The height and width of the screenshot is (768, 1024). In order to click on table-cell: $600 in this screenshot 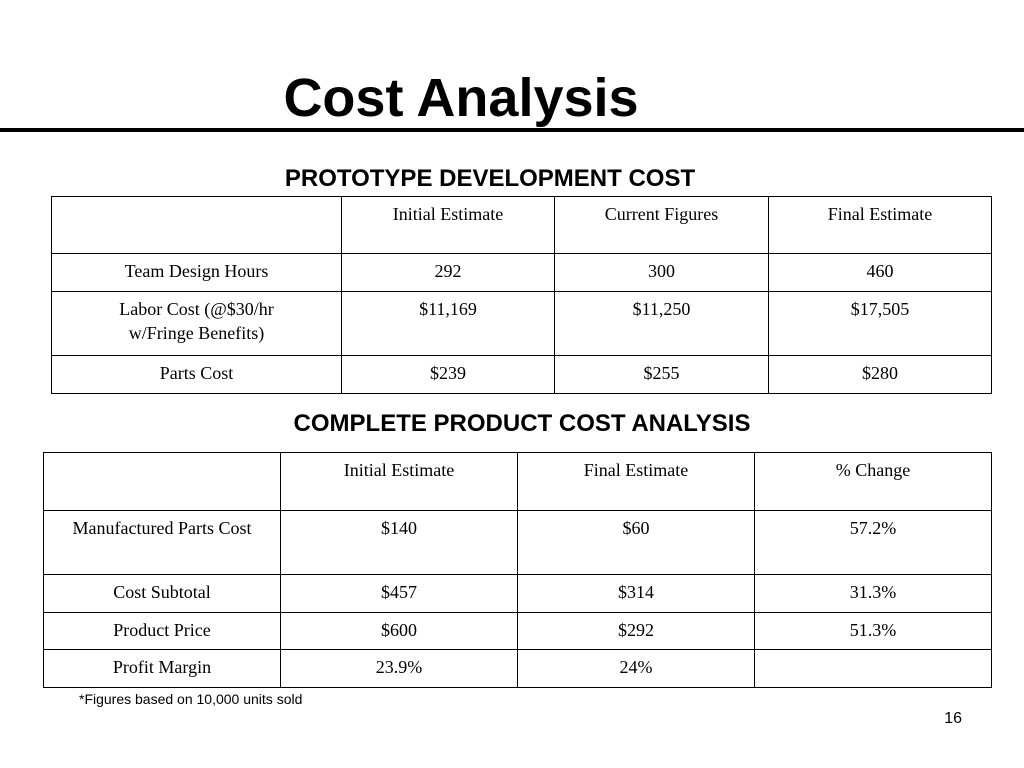, I will do `click(399, 631)`.